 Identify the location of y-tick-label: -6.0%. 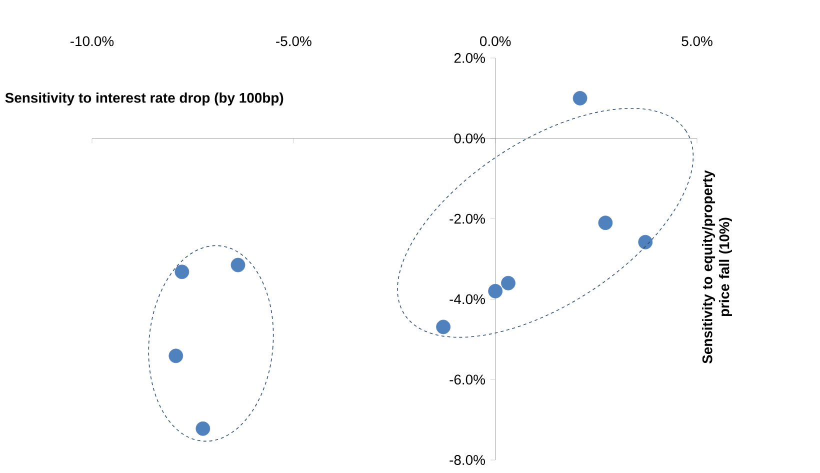
(467, 379).